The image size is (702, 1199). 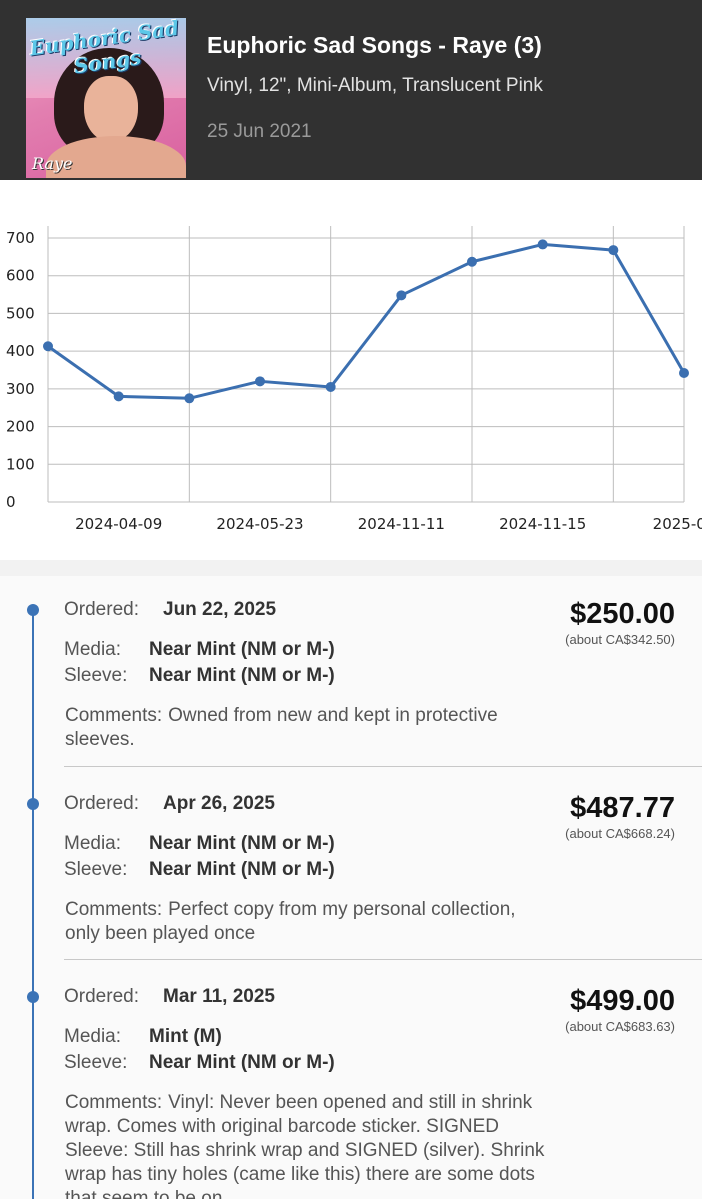 What do you see at coordinates (620, 639) in the screenshot?
I see `order-price-converted: (about CA$342.50)` at bounding box center [620, 639].